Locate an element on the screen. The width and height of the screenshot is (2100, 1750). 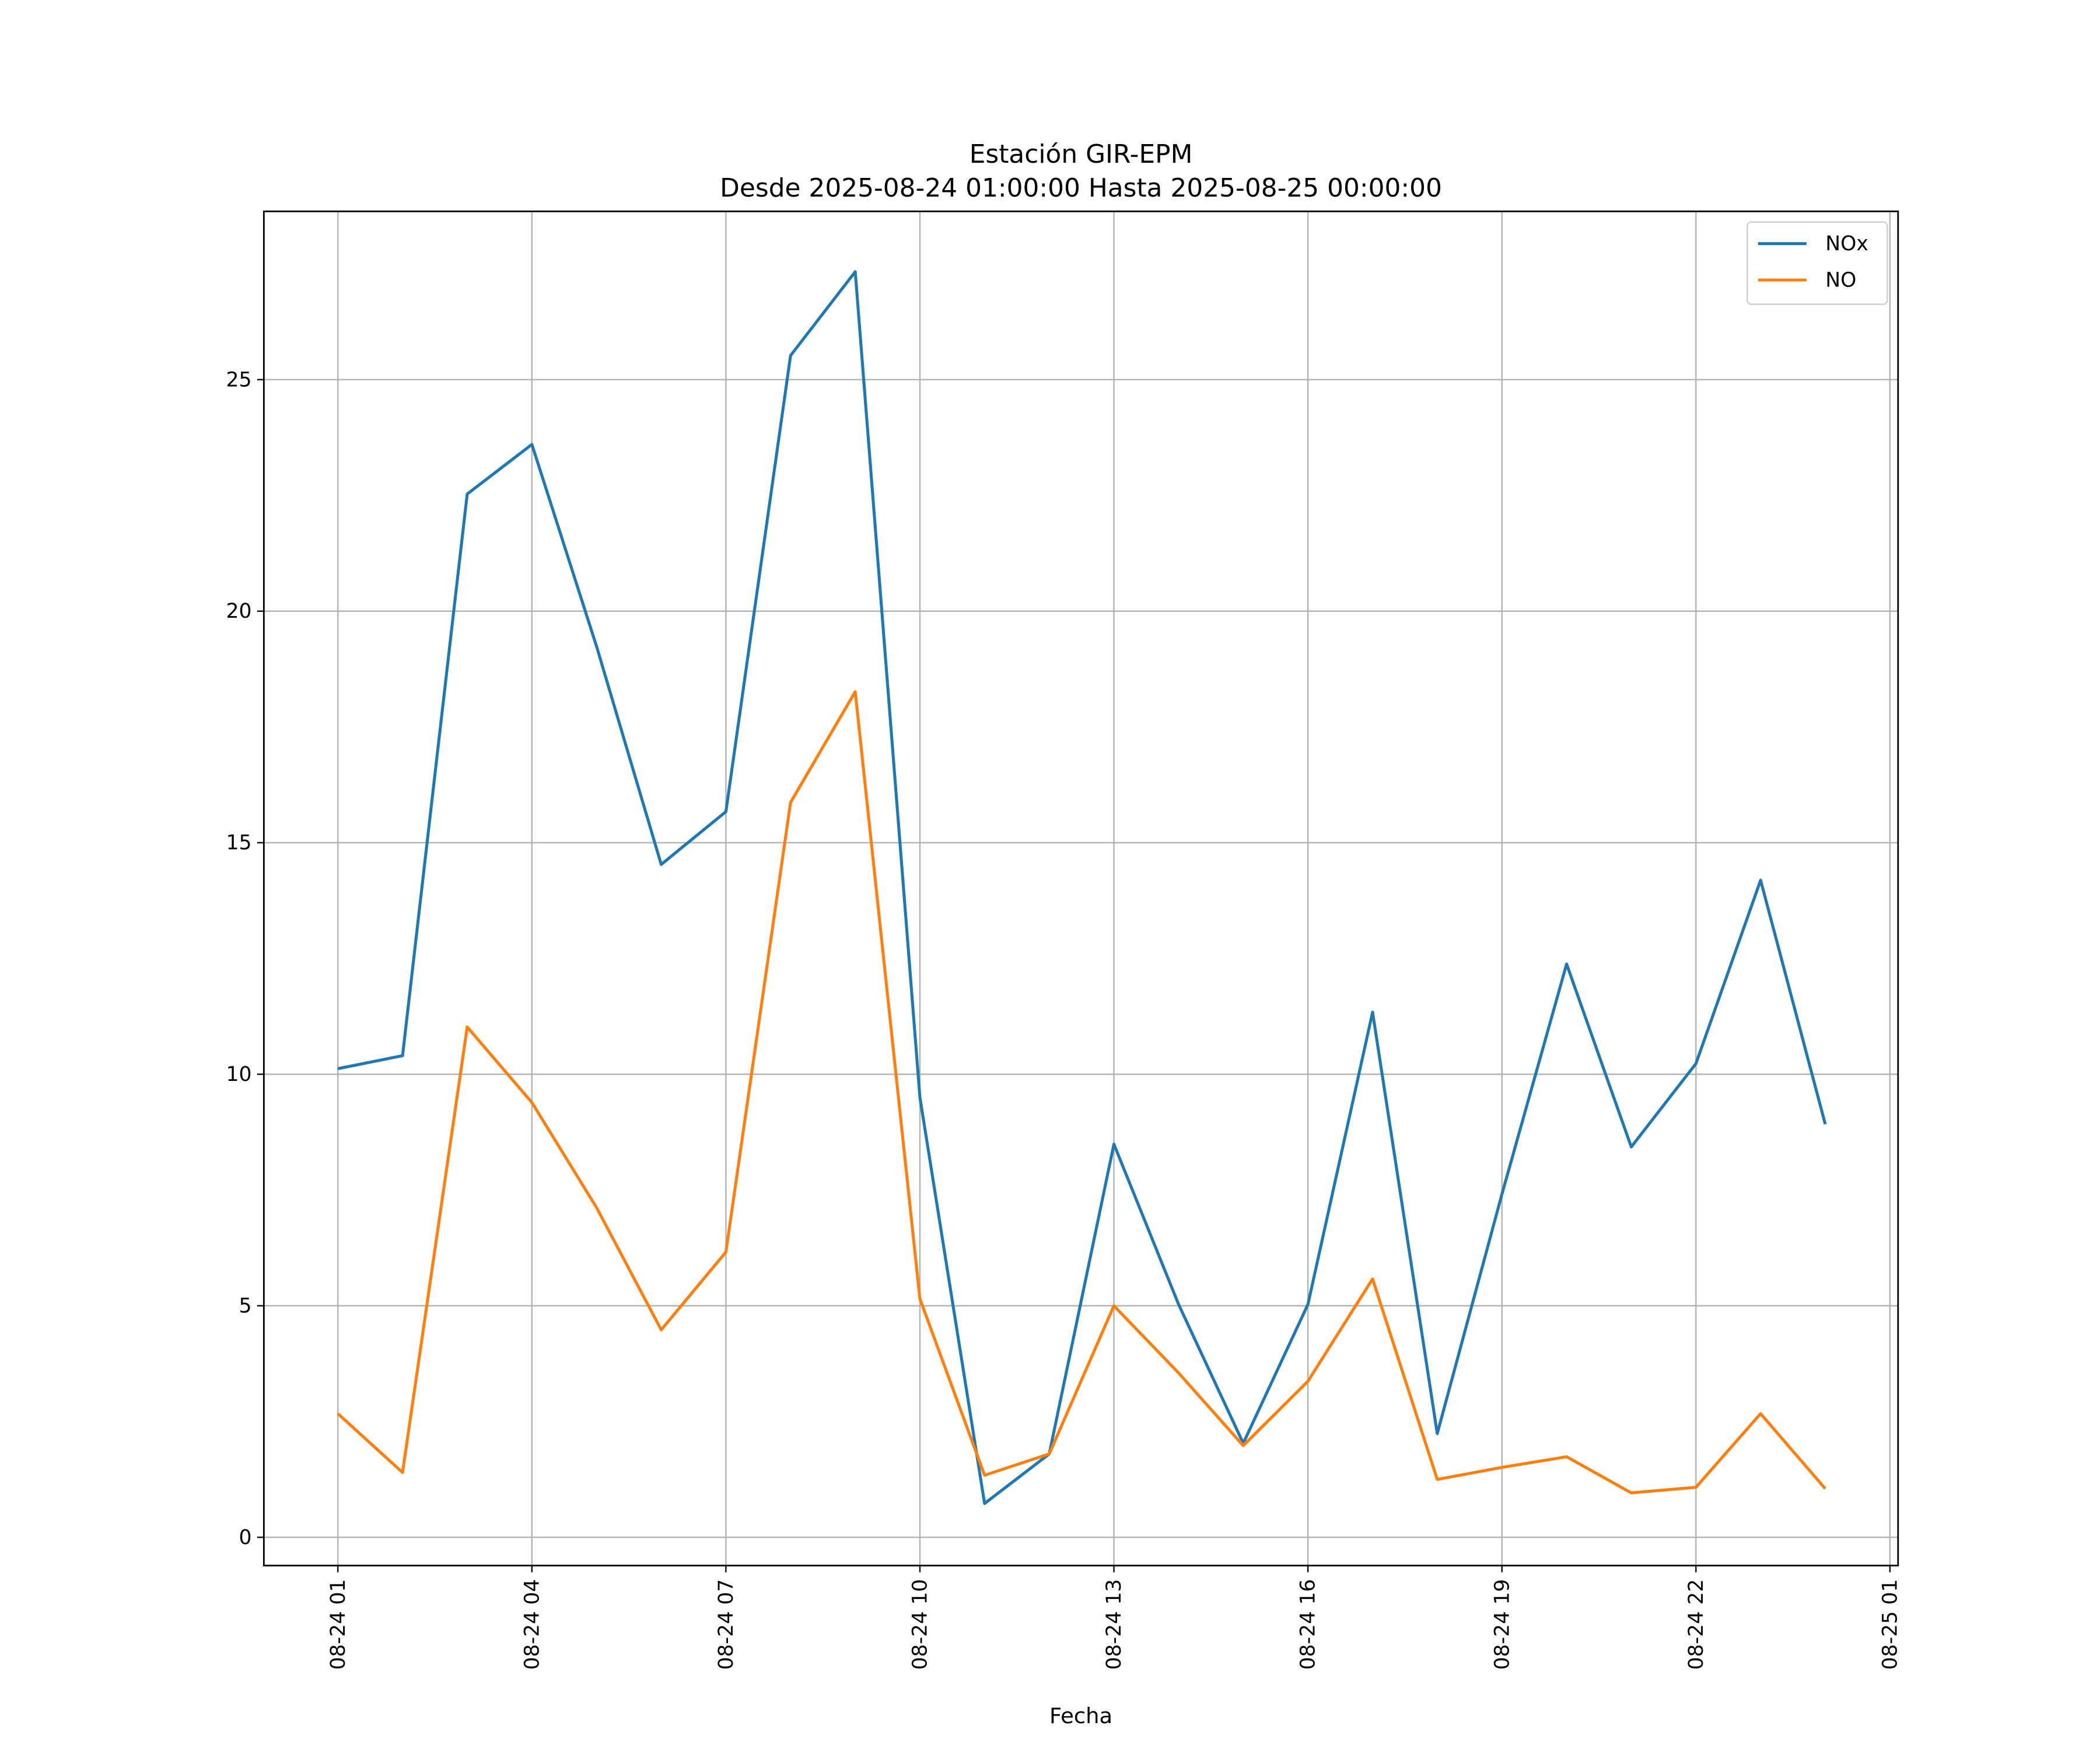
x-tick-label: 08-25 01 is located at coordinates (1890, 1624).